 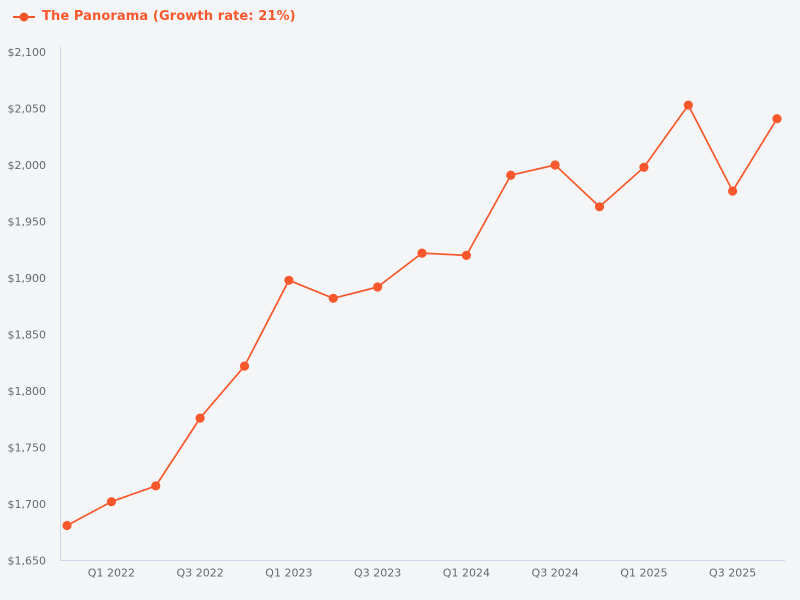 What do you see at coordinates (555, 573) in the screenshot?
I see `x-tick-label: Q3 2024` at bounding box center [555, 573].